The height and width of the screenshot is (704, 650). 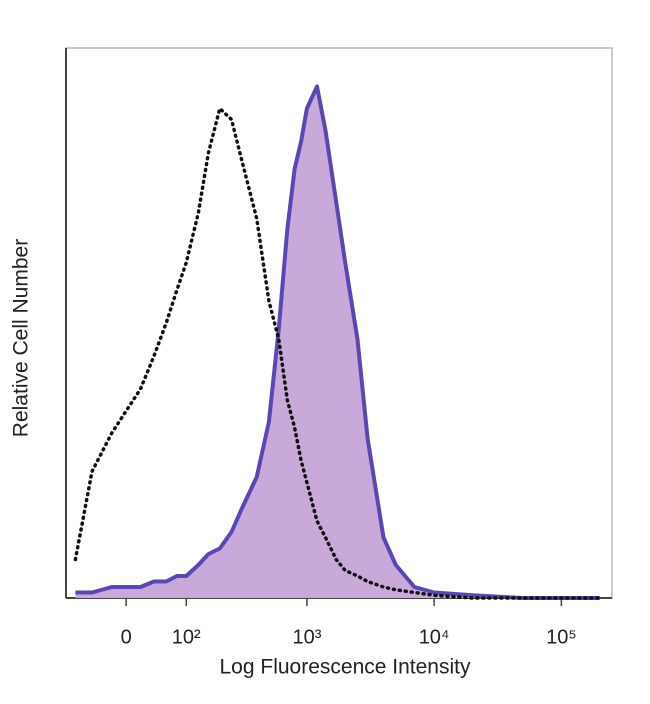 What do you see at coordinates (126, 637) in the screenshot?
I see `x-tick-label: 0` at bounding box center [126, 637].